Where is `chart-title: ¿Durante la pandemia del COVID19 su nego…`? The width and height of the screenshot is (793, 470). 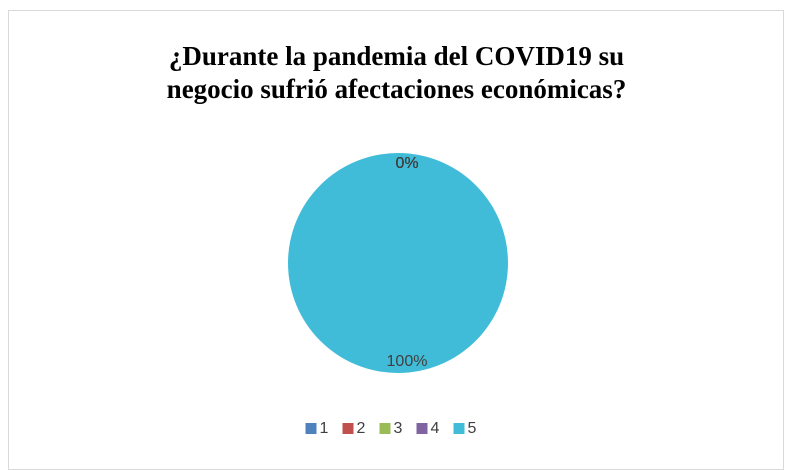 chart-title: ¿Durante la pandemia del COVID19 su nego… is located at coordinates (396, 72).